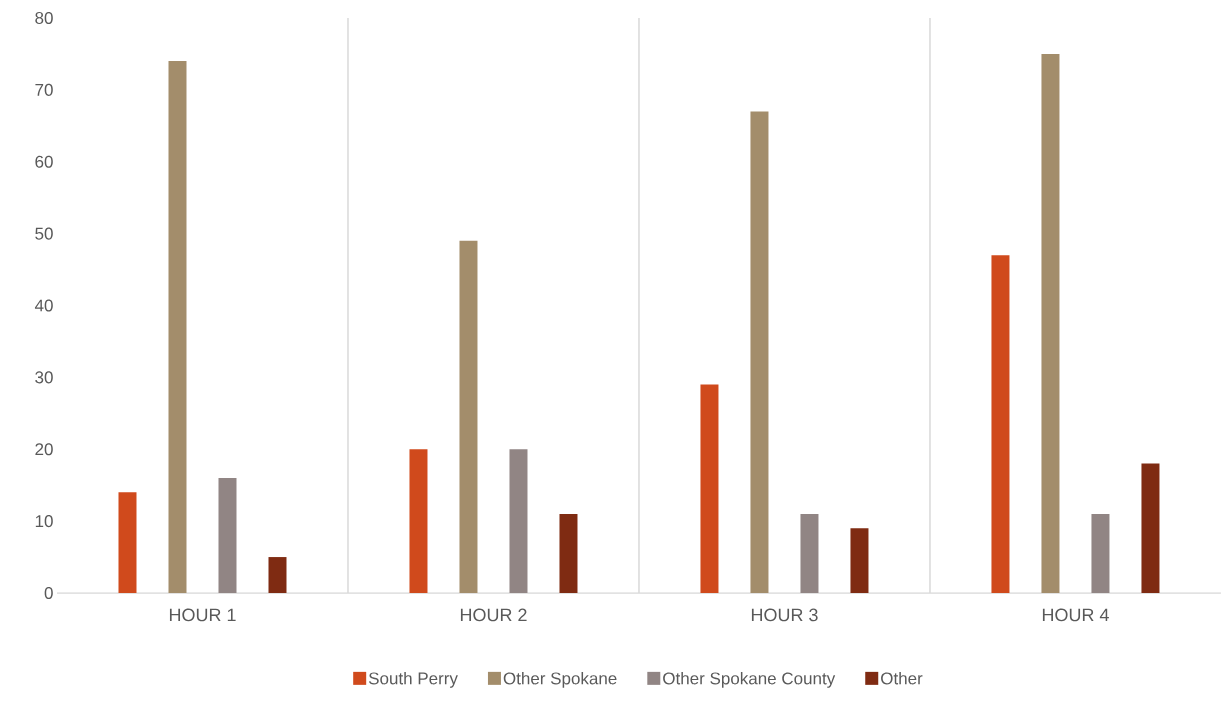 The image size is (1221, 707). Describe the element at coordinates (44, 161) in the screenshot. I see `y-tick-label: 60` at that location.